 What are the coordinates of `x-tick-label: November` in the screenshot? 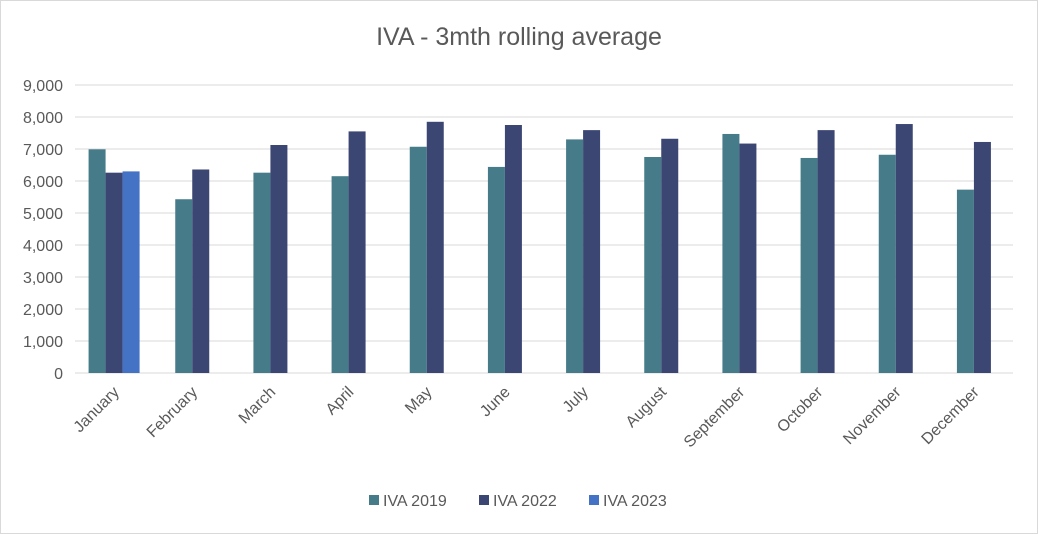 It's located at (872, 415).